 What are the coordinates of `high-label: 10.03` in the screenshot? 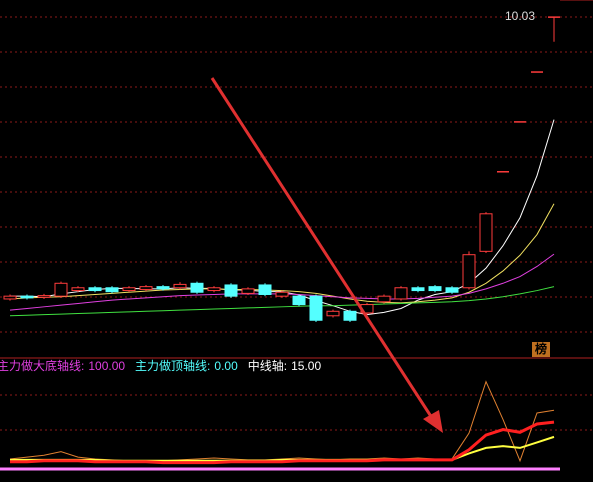 It's located at (520, 16).